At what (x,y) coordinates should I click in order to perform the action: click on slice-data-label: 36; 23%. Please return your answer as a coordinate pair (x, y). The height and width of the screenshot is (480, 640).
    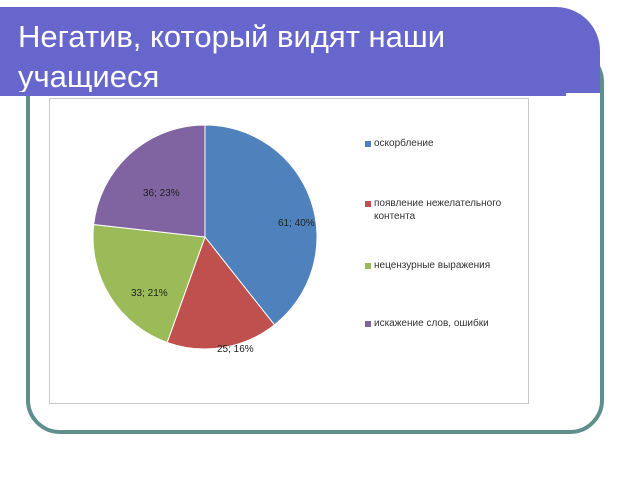
    Looking at the image, I should click on (161, 193).